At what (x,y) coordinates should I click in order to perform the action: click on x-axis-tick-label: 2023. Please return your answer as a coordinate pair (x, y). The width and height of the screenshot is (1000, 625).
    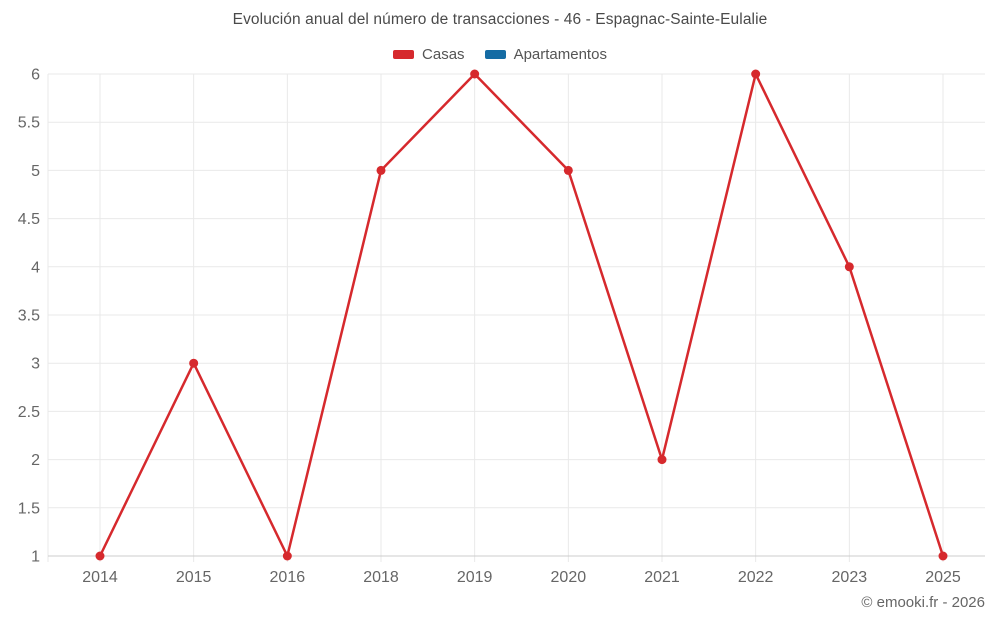
    Looking at the image, I should click on (850, 577).